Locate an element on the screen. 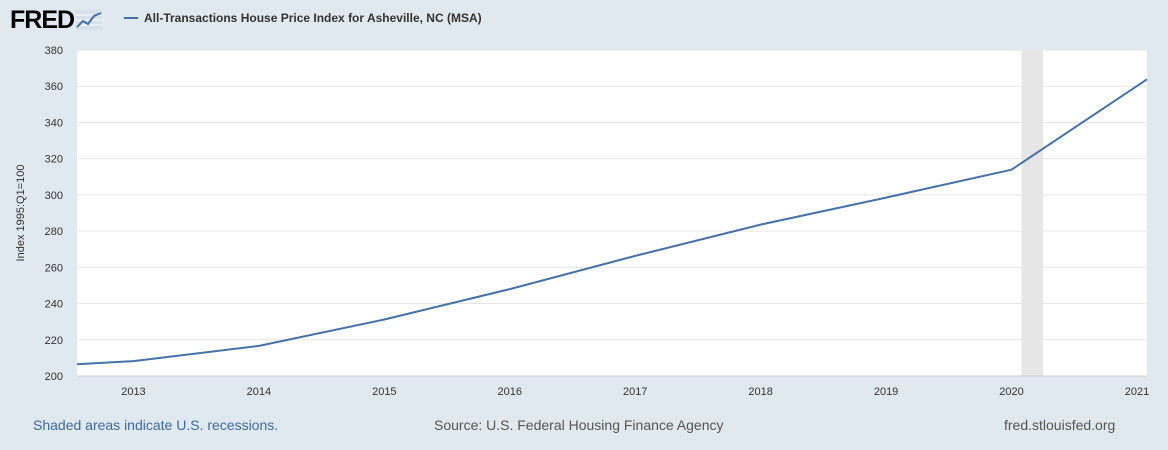  y-tick-label: 240 is located at coordinates (54, 305).